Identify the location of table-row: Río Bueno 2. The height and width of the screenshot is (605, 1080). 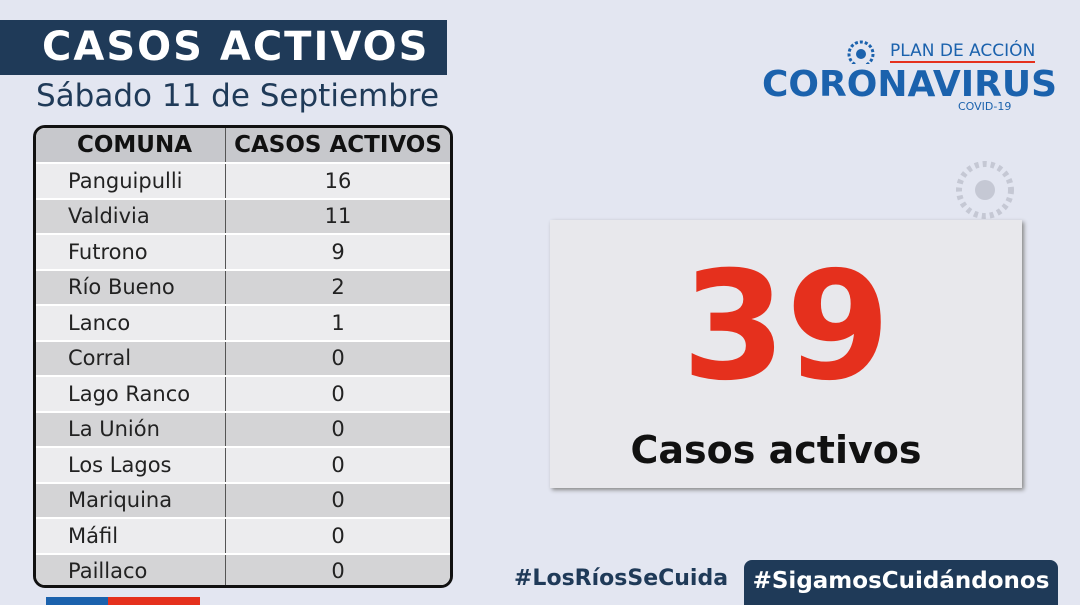
(243, 288).